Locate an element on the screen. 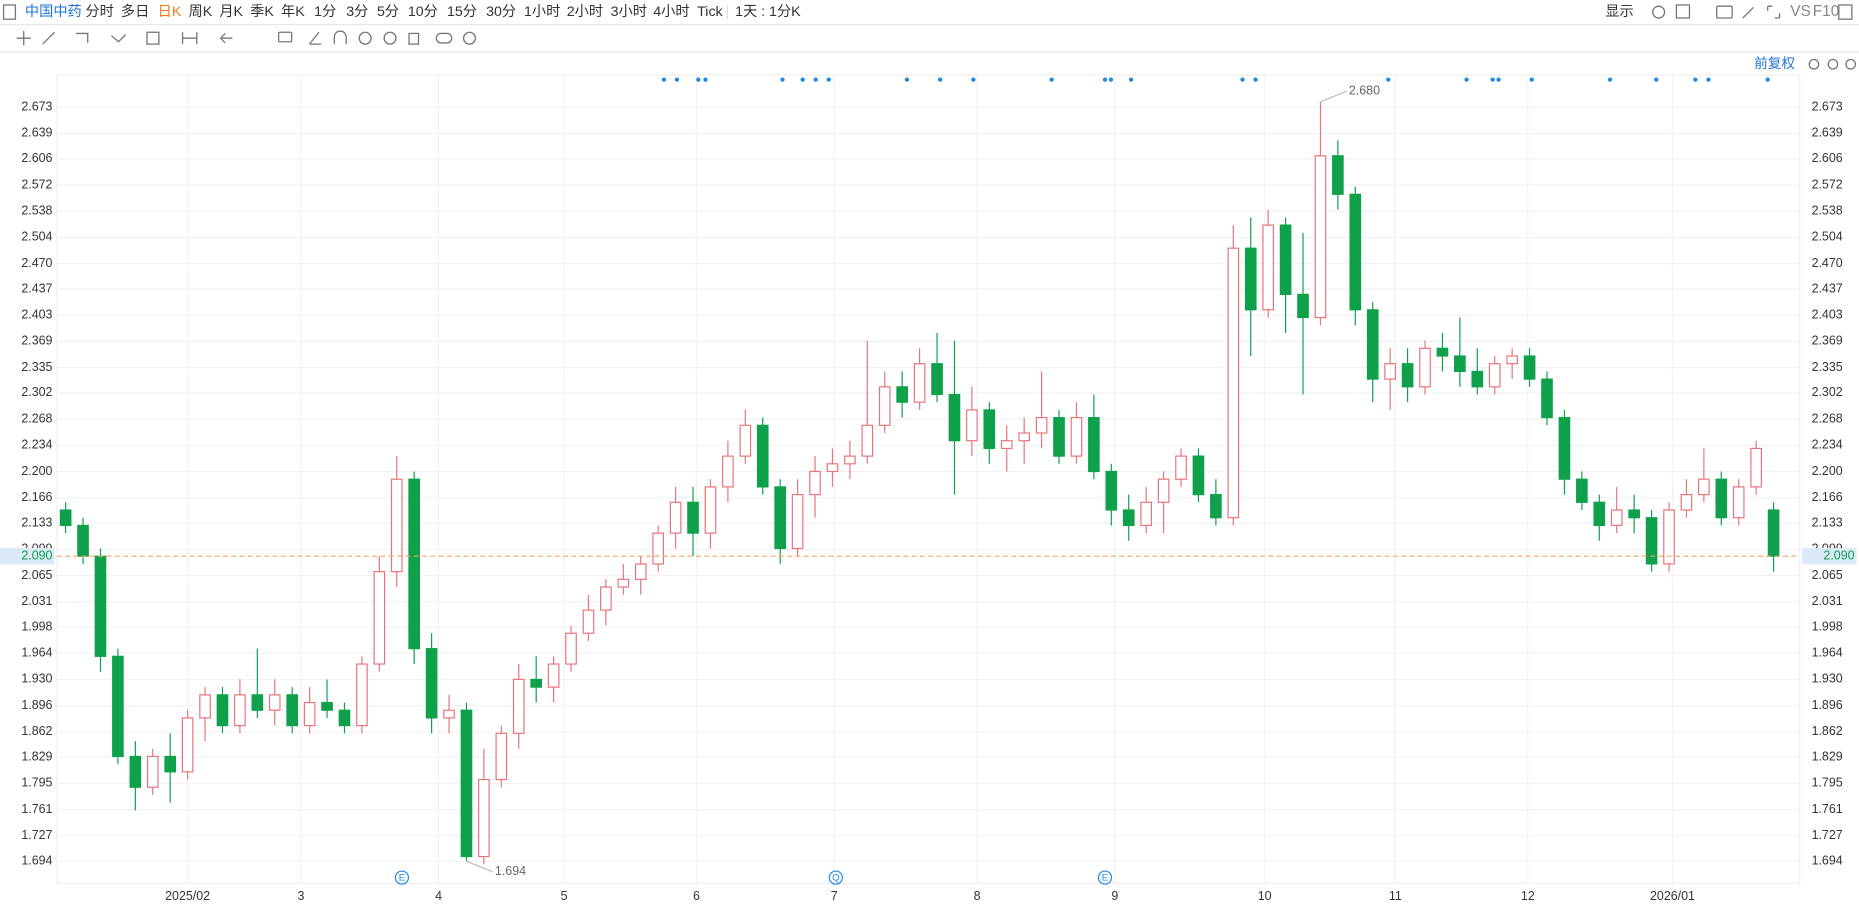 This screenshot has height=911, width=1859. measure-tool is located at coordinates (189, 38).